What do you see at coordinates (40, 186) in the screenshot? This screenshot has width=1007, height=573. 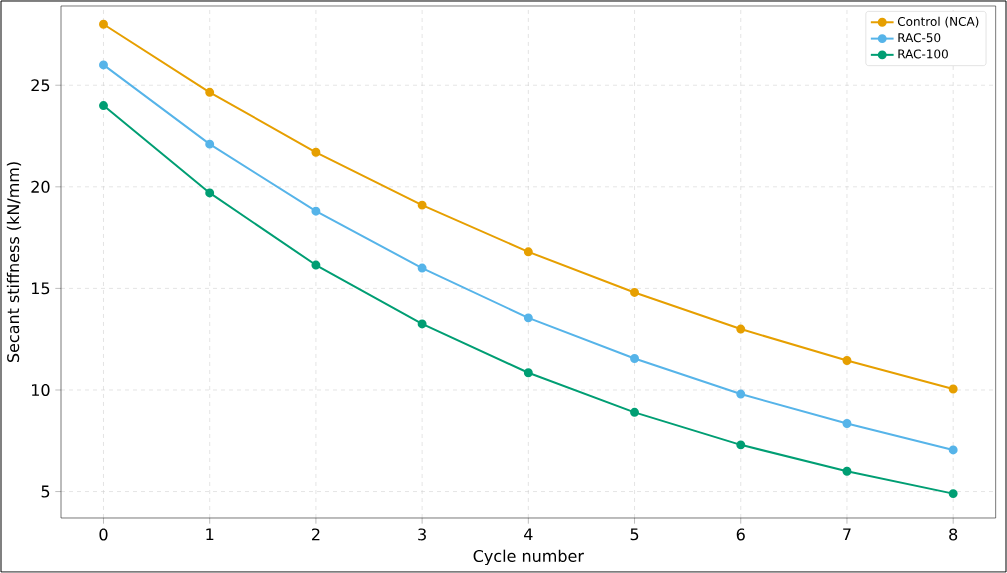 I see `y-tick-label: 20` at bounding box center [40, 186].